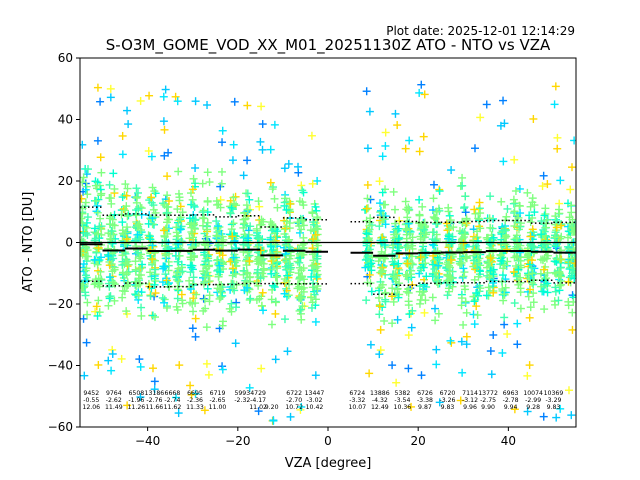  I want to click on y-tick-label: 40, so click(65, 120).